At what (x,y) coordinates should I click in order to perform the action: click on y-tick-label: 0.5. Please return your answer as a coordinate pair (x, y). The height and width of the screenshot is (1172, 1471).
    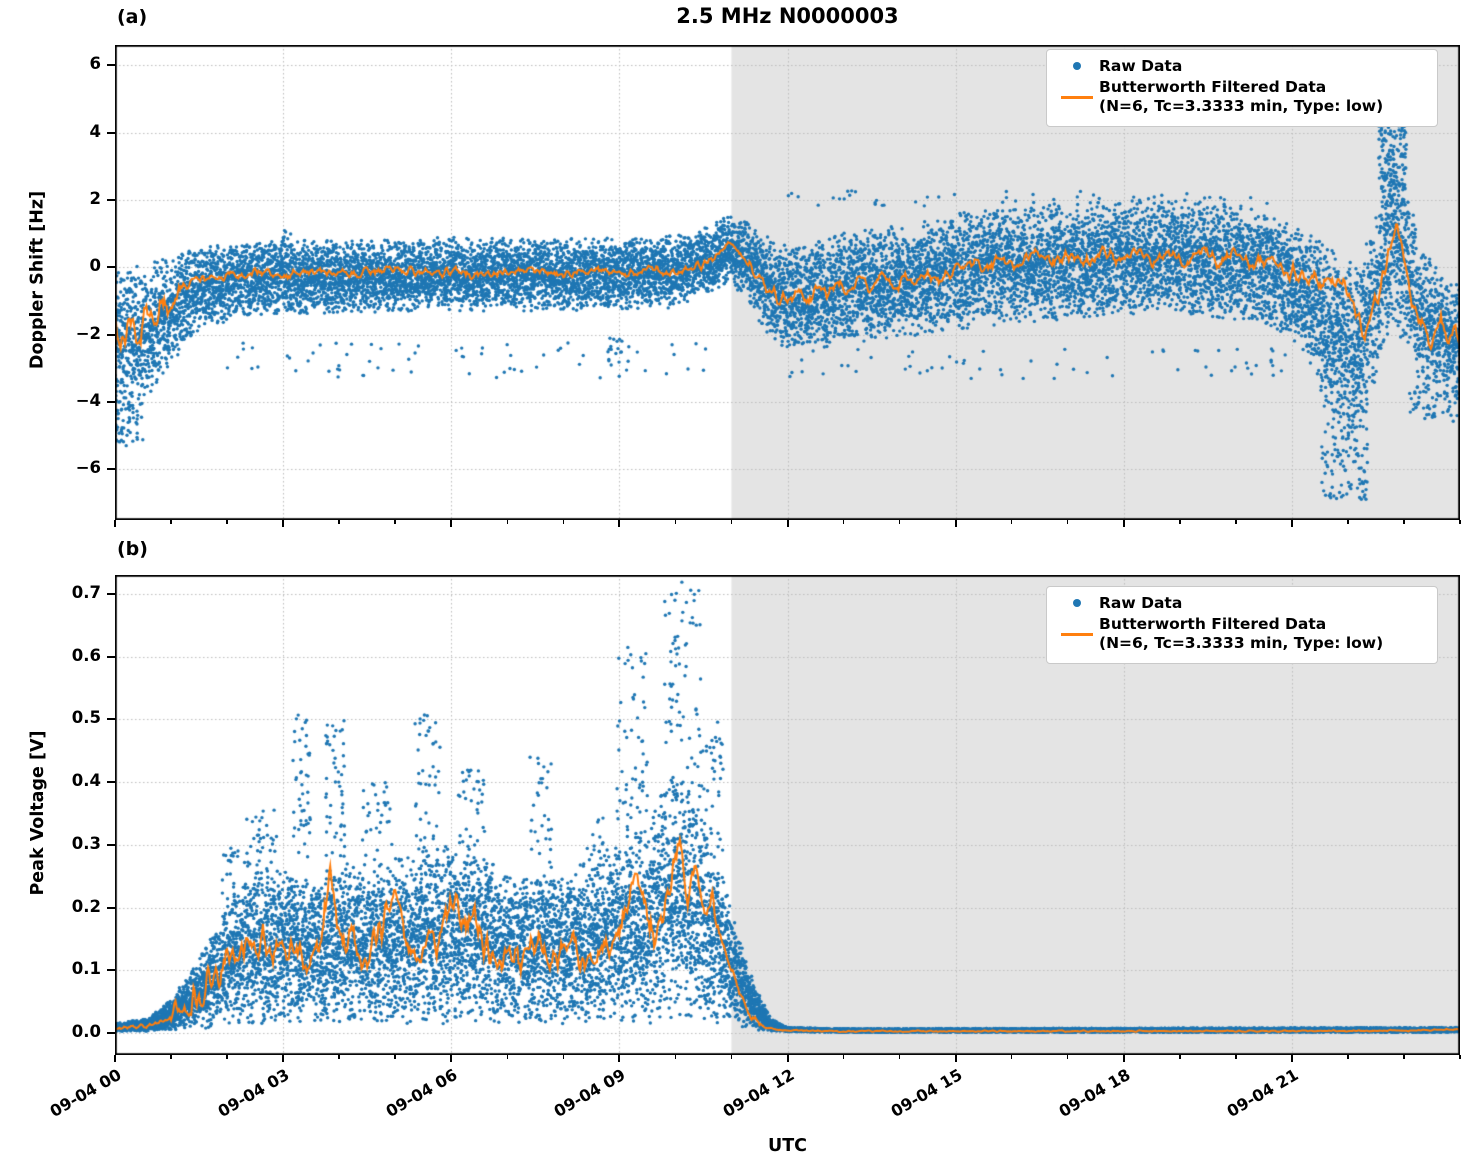
    Looking at the image, I should click on (86, 718).